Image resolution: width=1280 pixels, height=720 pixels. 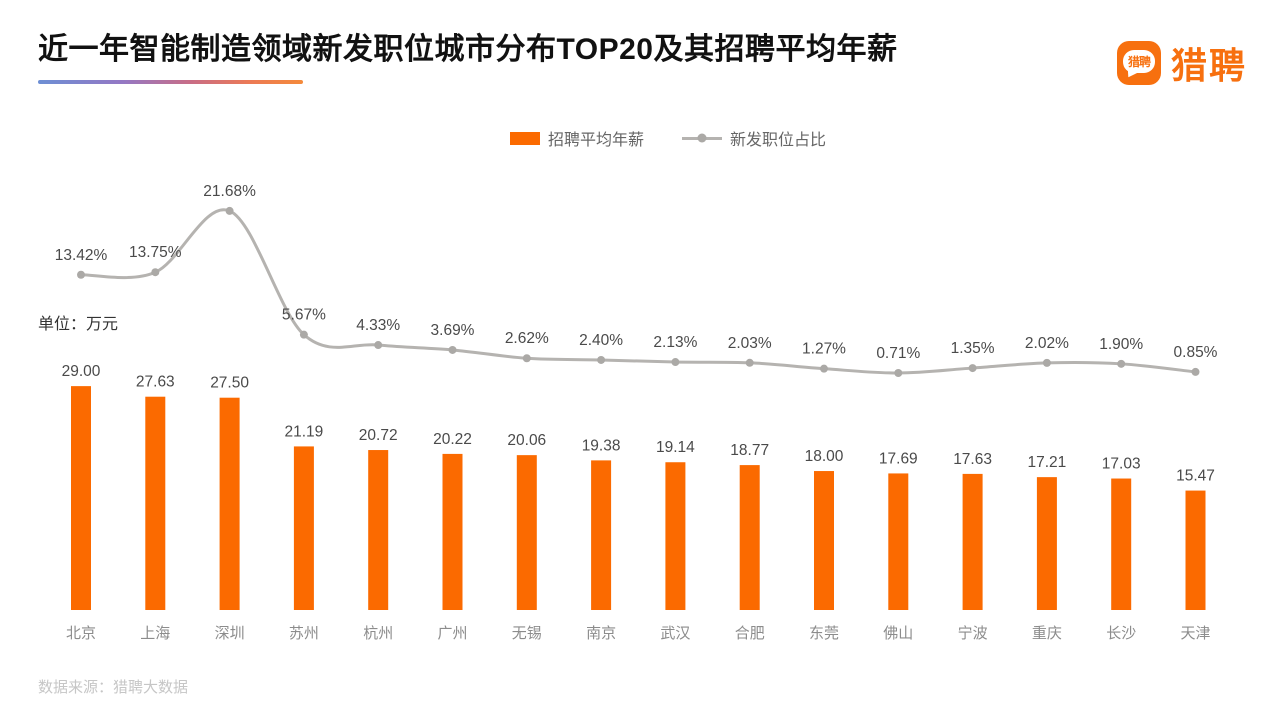 What do you see at coordinates (378, 325) in the screenshot?
I see `line-percent-label: 4.33%` at bounding box center [378, 325].